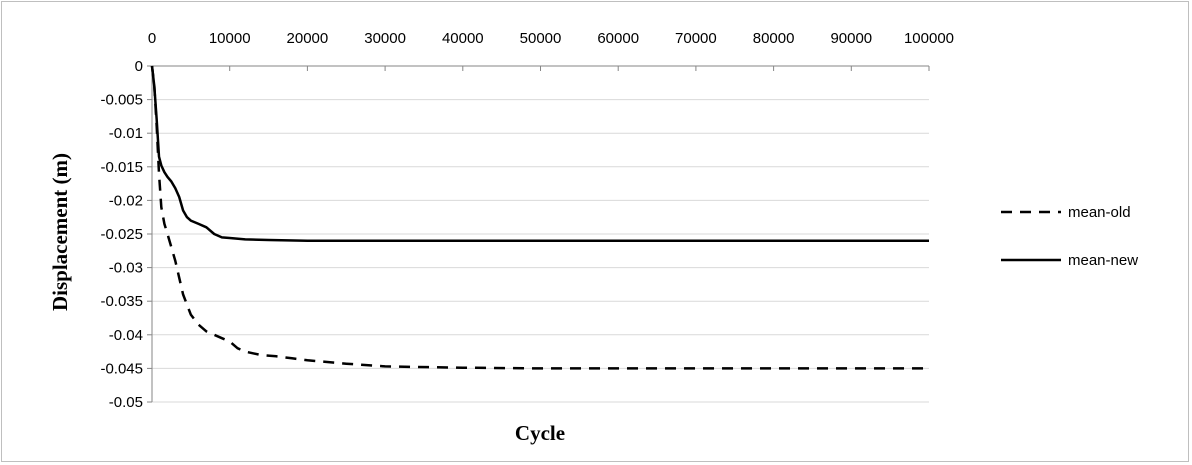 This screenshot has width=1192, height=465. What do you see at coordinates (929, 38) in the screenshot?
I see `x-tick-label: 100000` at bounding box center [929, 38].